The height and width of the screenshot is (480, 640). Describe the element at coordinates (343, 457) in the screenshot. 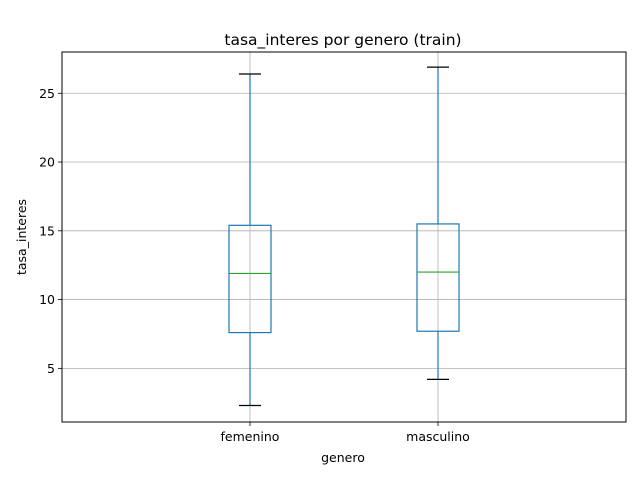

I see `x-axis-label: genero` at that location.